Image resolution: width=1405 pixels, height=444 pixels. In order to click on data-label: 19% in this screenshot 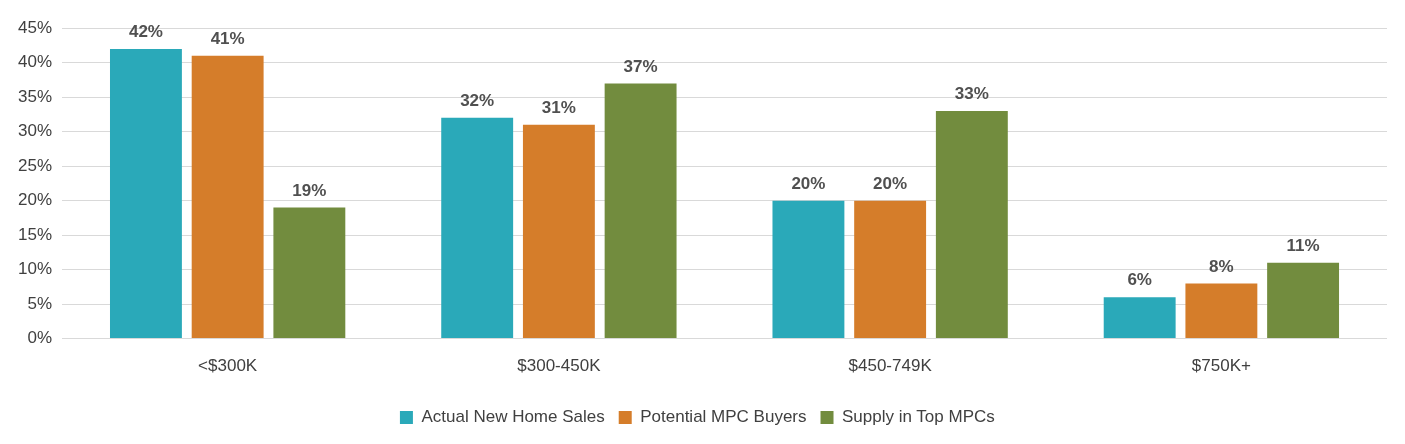, I will do `click(309, 190)`.